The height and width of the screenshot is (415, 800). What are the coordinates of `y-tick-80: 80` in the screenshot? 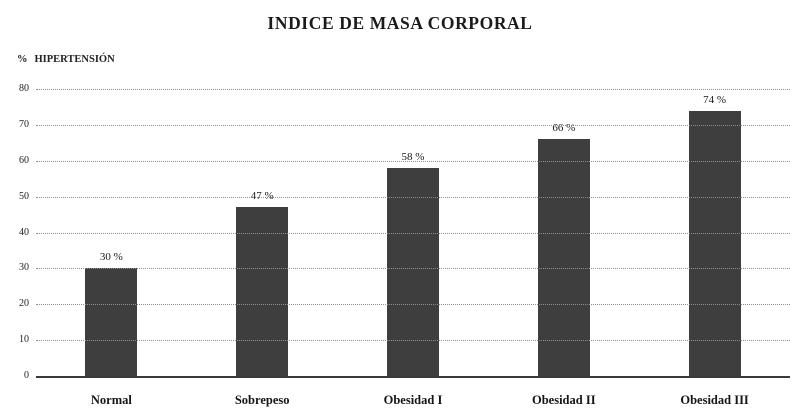 It's located at (24, 88).